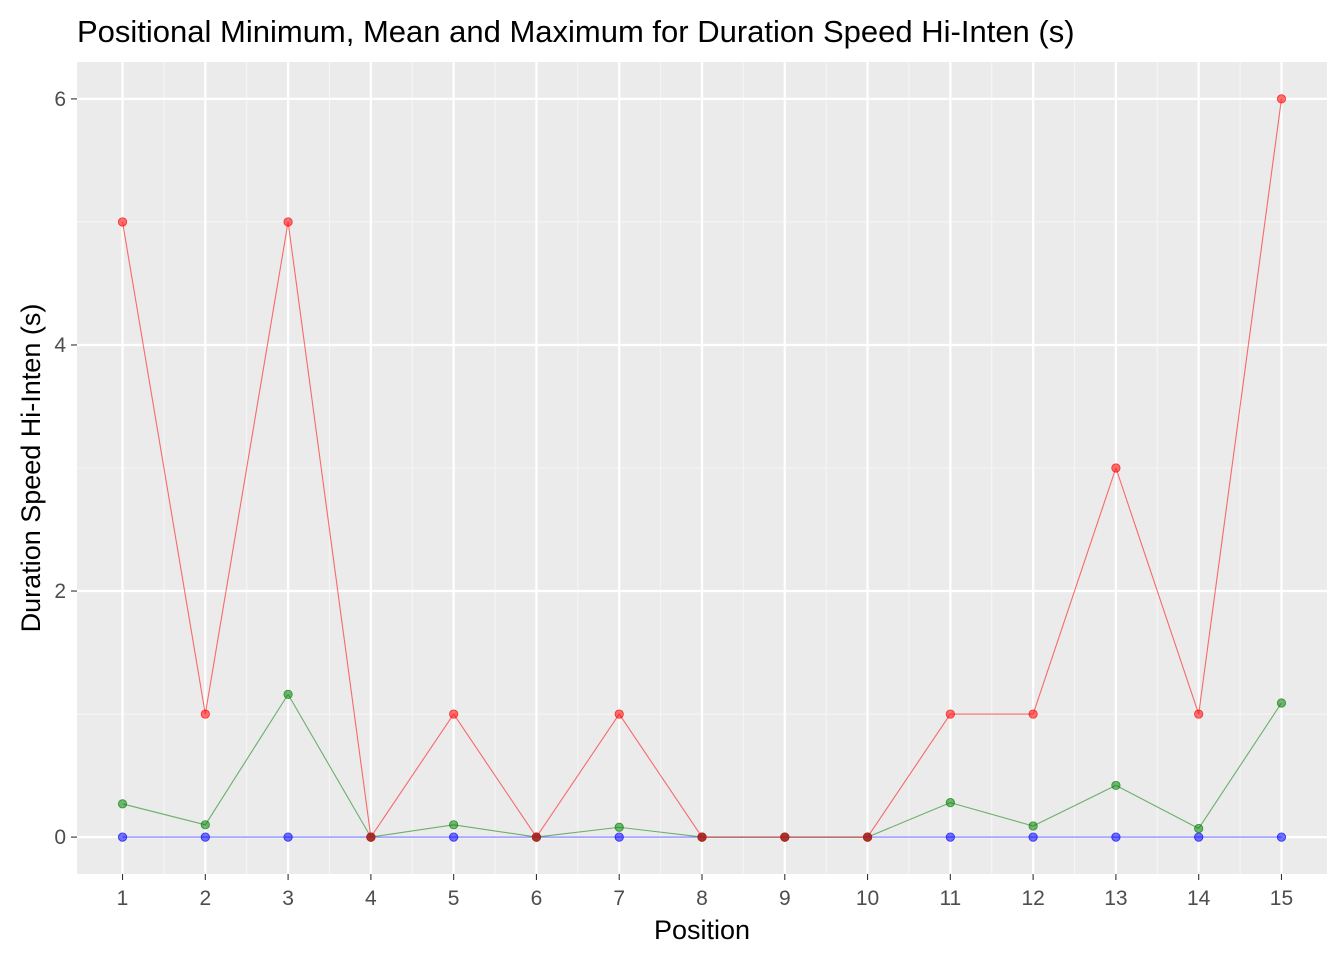 This screenshot has height=960, width=1344. What do you see at coordinates (60, 345) in the screenshot?
I see `y-tick-label: 4` at bounding box center [60, 345].